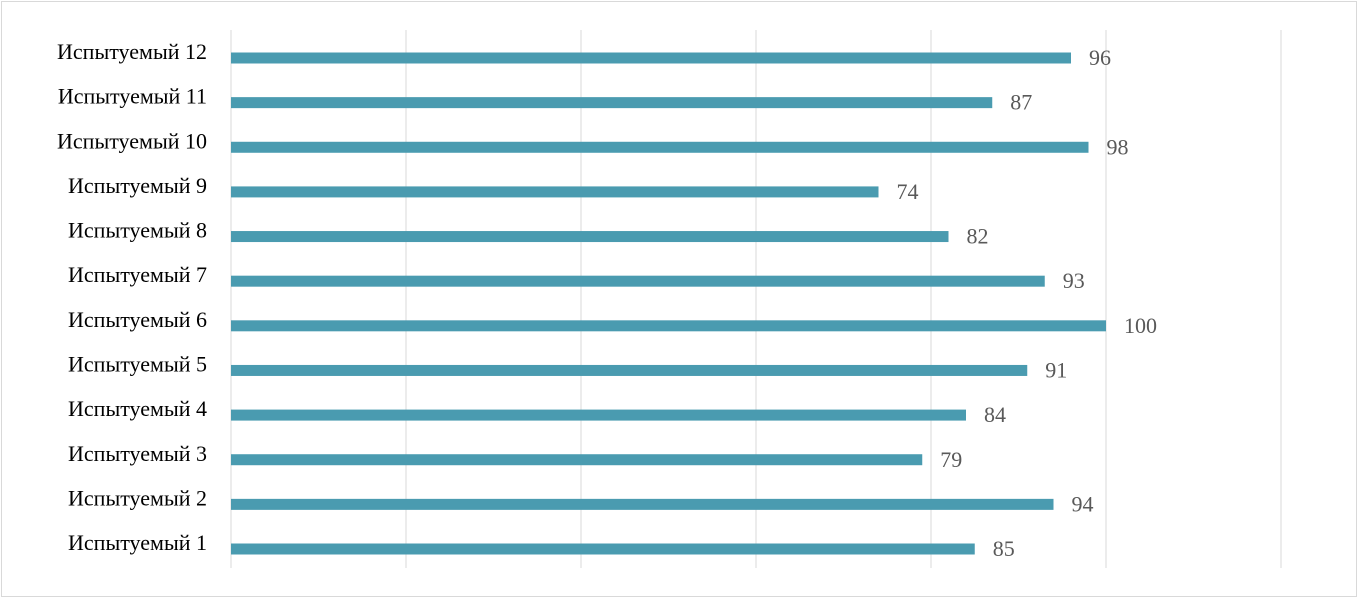 The image size is (1359, 599). I want to click on y-tick-label: Испытуемый 5, so click(137, 364).